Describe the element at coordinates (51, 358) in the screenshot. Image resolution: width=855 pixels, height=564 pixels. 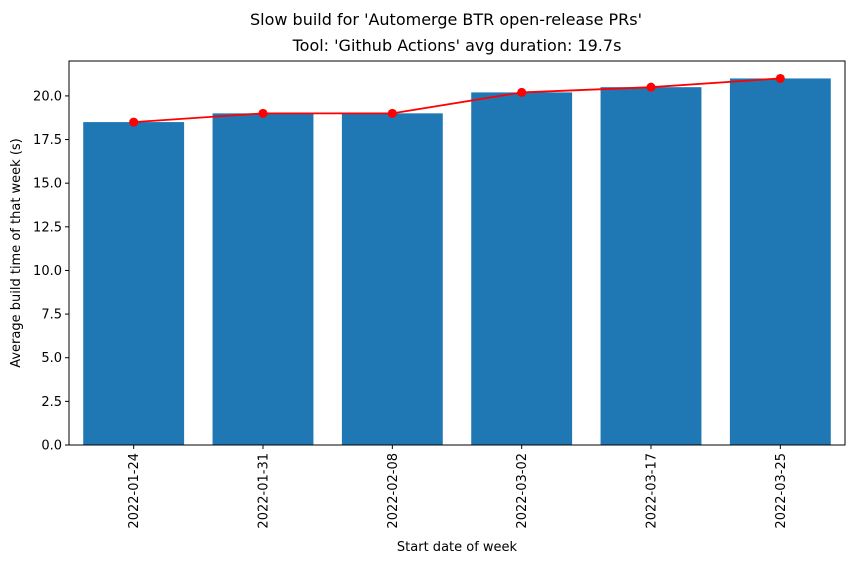
I see `y-tick-label: 5.0` at that location.